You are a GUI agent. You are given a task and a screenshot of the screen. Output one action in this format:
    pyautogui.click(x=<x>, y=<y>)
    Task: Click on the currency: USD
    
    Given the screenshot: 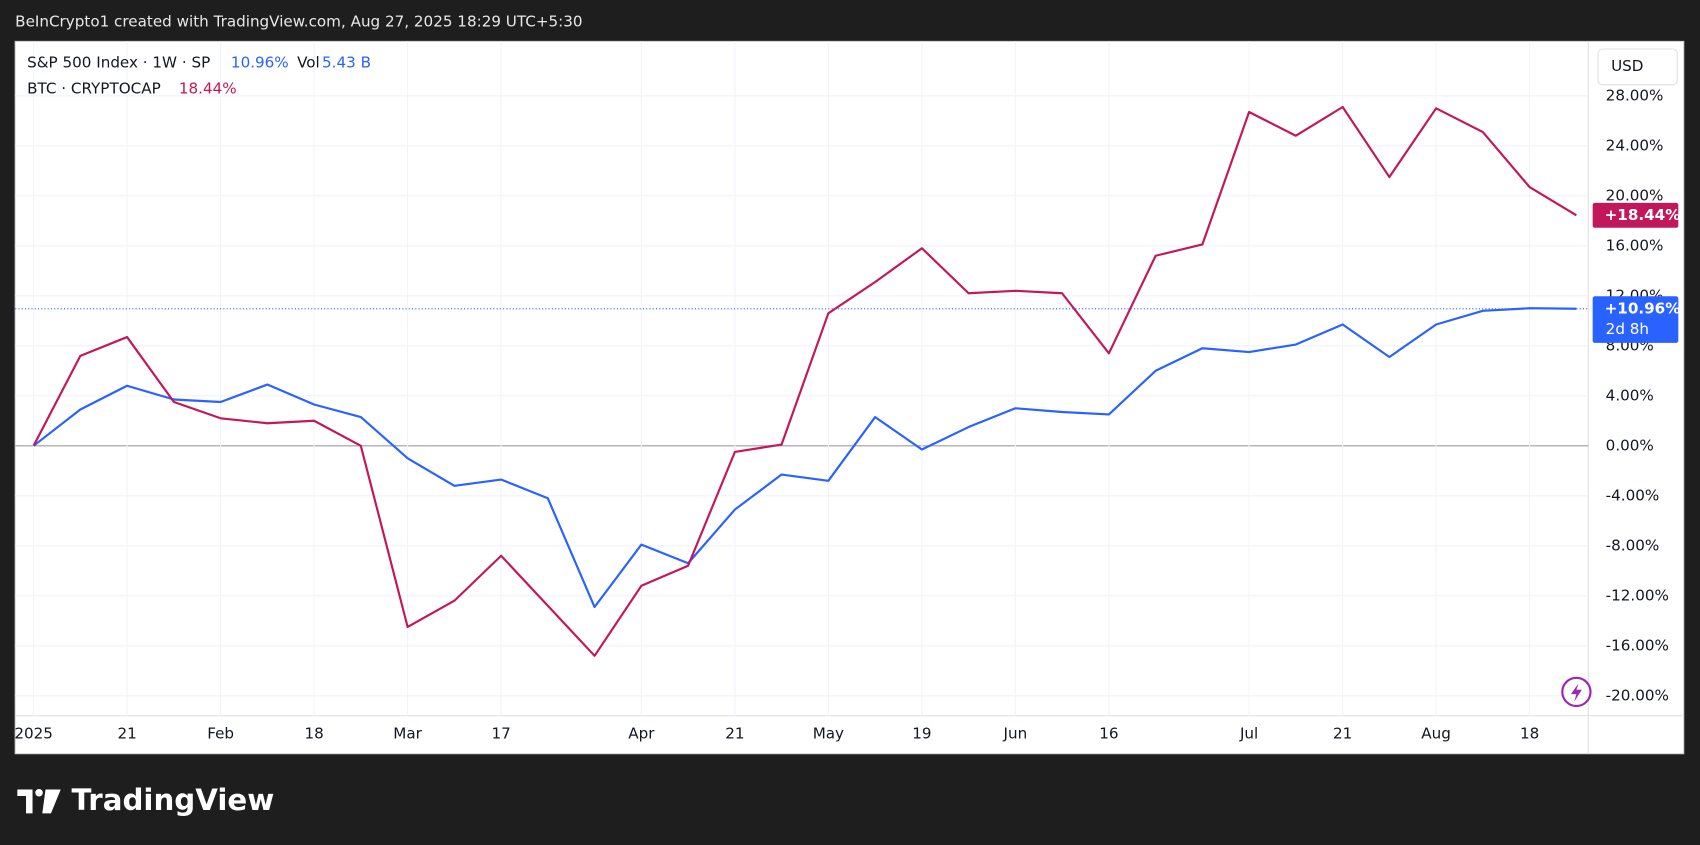 What is the action you would take?
    pyautogui.click(x=1627, y=66)
    